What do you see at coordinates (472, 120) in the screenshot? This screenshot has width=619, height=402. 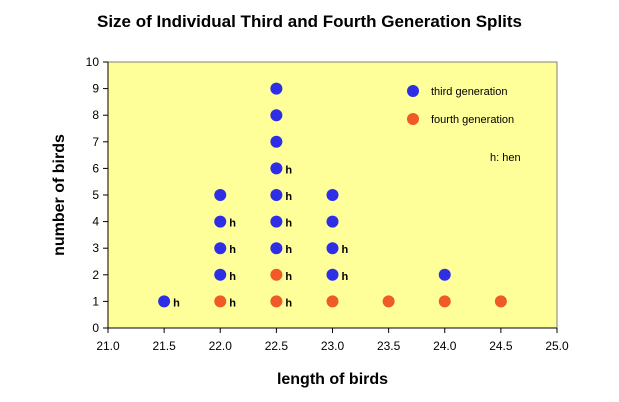 I see `legend-label: fourth generation` at bounding box center [472, 120].